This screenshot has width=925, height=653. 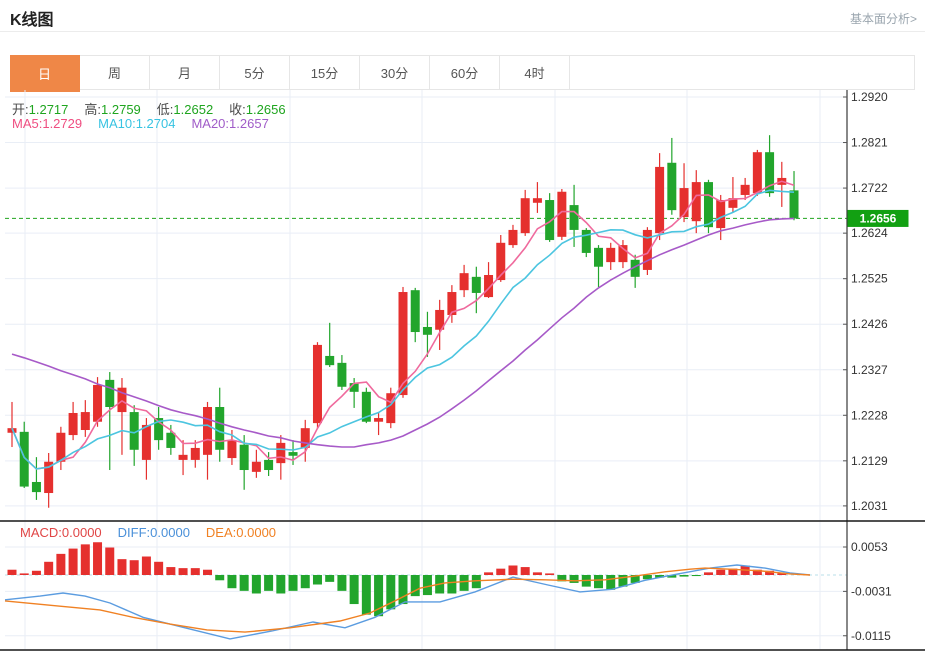 I want to click on legend-item: MA20:1.2657, so click(x=229, y=123).